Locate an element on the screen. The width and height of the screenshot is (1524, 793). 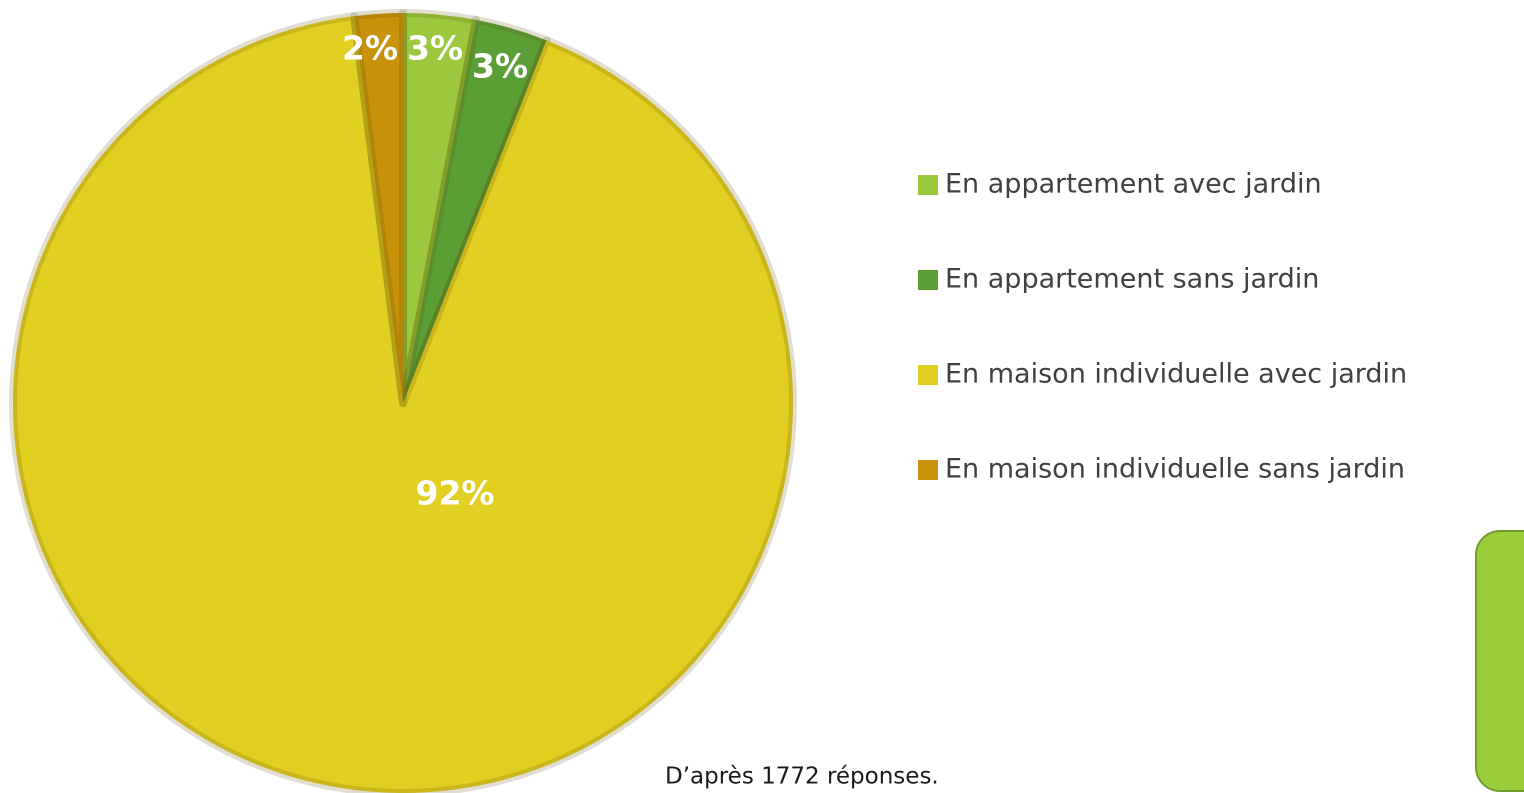
legend-label: En appartement sans jardin is located at coordinates (1132, 279).